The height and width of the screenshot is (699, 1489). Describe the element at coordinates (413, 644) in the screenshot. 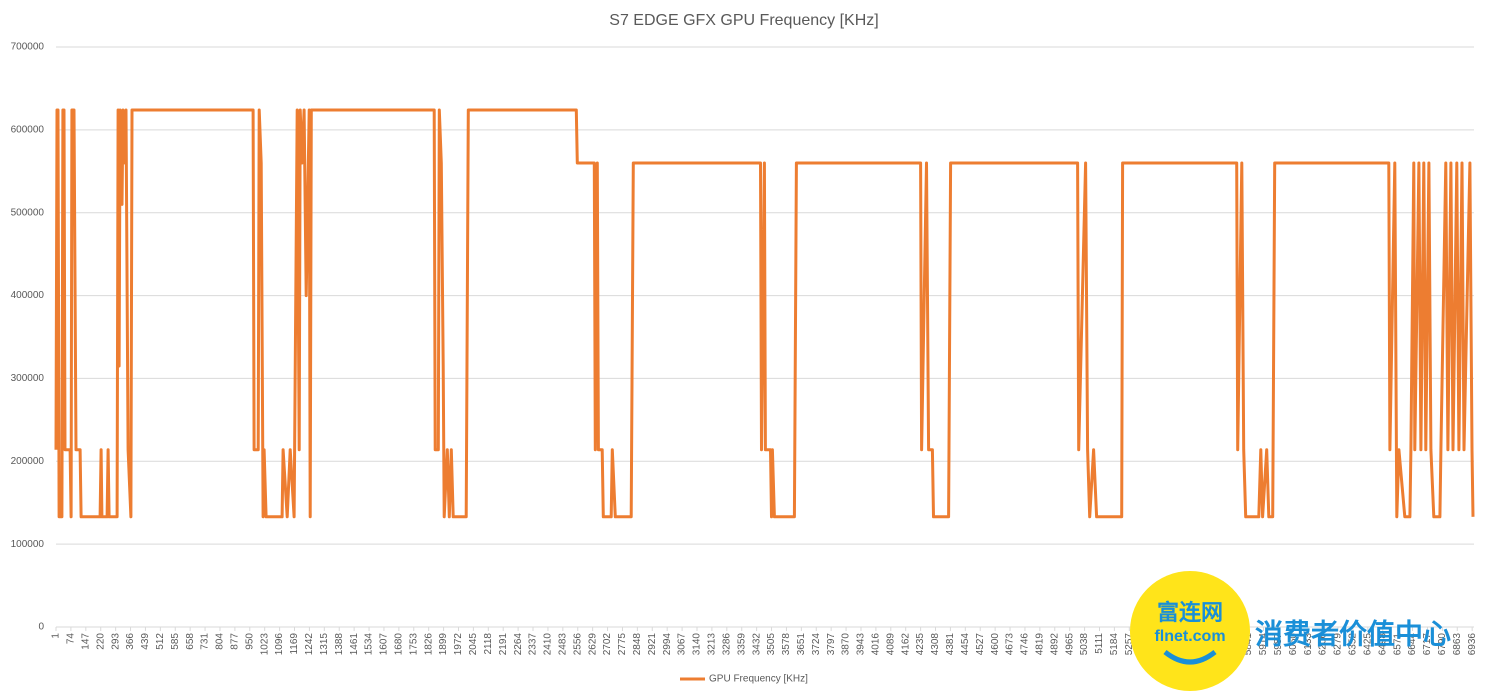

I see `x-tick-label: 1753` at that location.